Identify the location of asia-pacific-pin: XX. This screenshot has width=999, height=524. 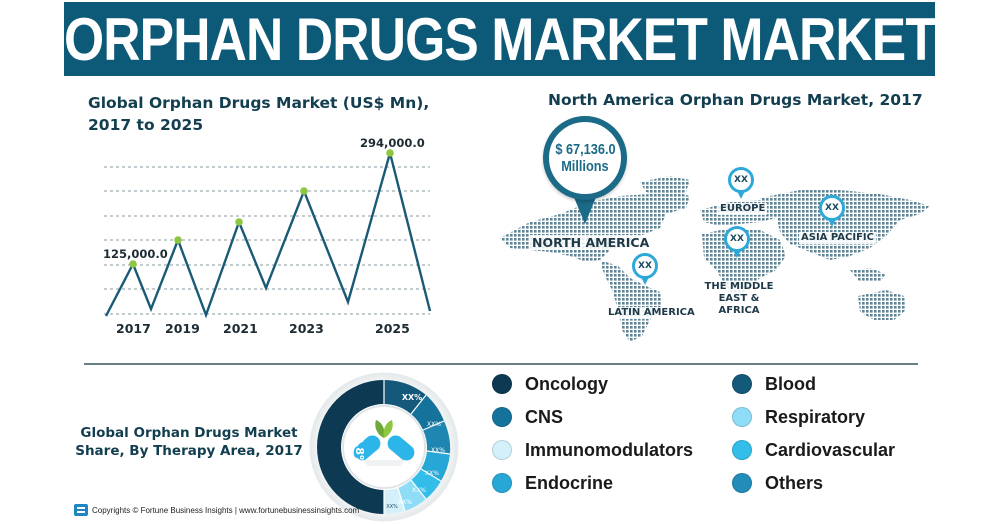
(832, 212).